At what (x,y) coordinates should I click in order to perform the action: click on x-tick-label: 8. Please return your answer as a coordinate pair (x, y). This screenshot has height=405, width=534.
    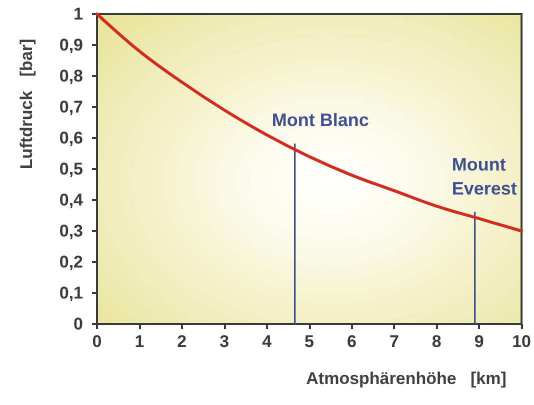
    Looking at the image, I should click on (437, 341).